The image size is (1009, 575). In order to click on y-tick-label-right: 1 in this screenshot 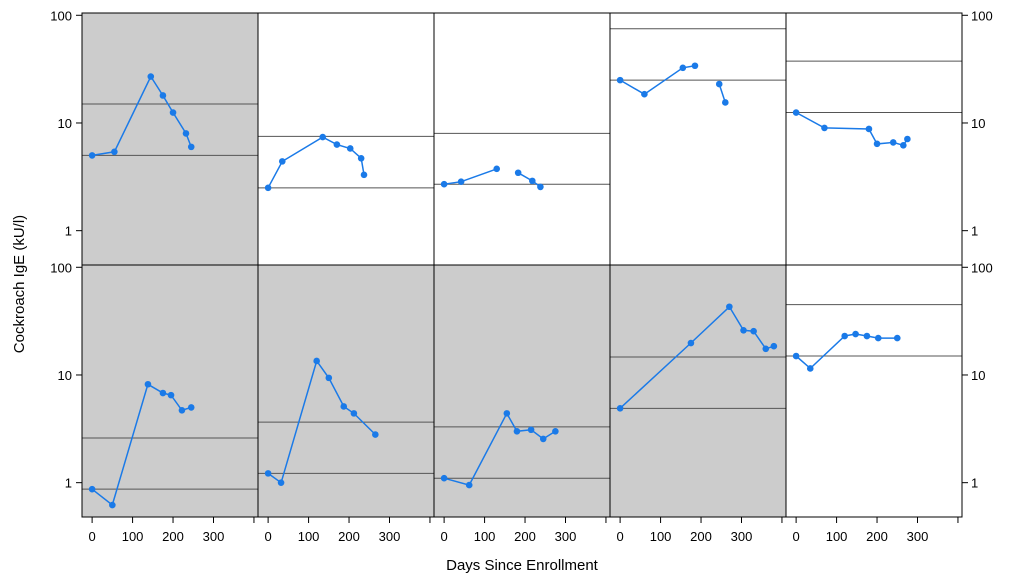, I will do `click(974, 483)`.